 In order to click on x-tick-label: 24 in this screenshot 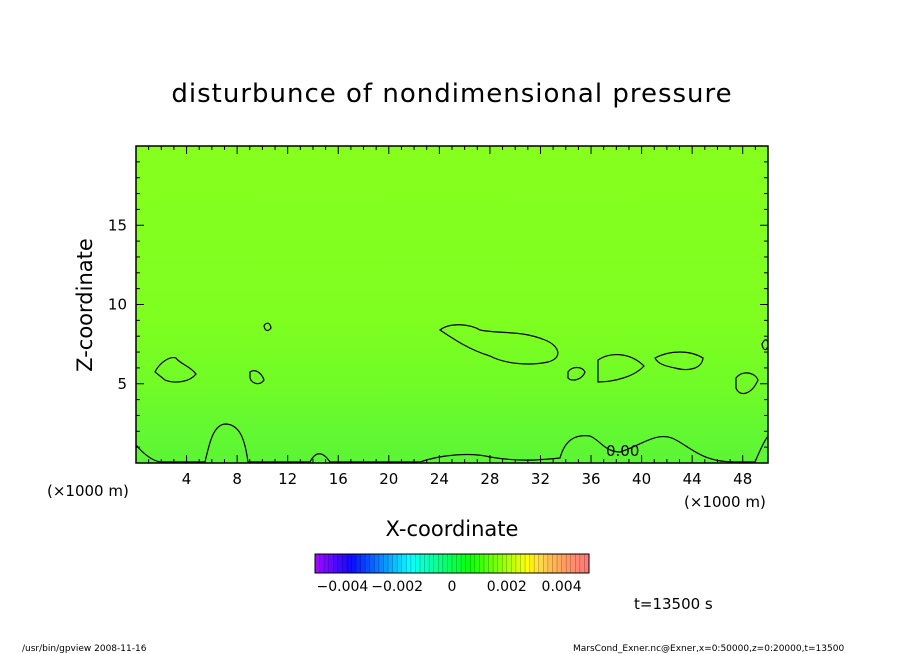, I will do `click(439, 479)`.